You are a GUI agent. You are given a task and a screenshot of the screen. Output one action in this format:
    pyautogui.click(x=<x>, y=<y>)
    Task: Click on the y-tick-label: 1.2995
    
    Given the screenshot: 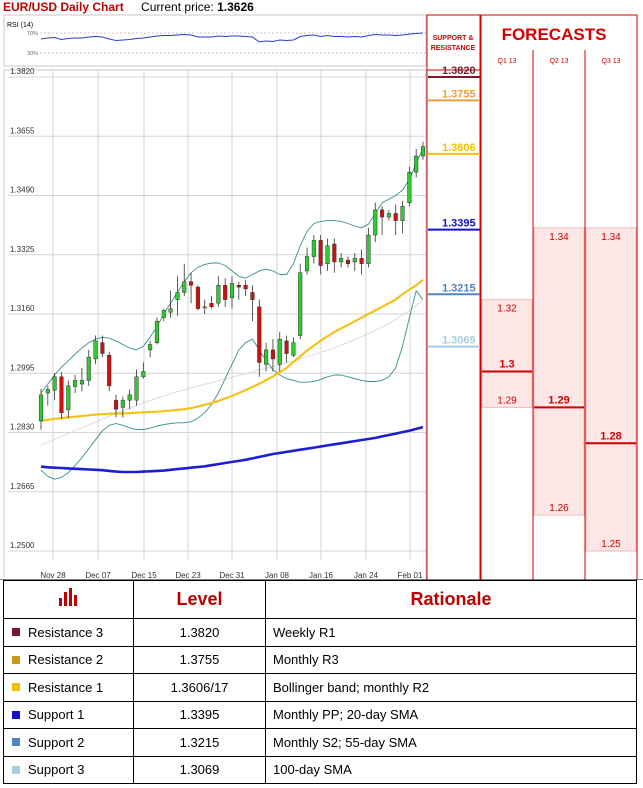 What is the action you would take?
    pyautogui.click(x=22, y=367)
    